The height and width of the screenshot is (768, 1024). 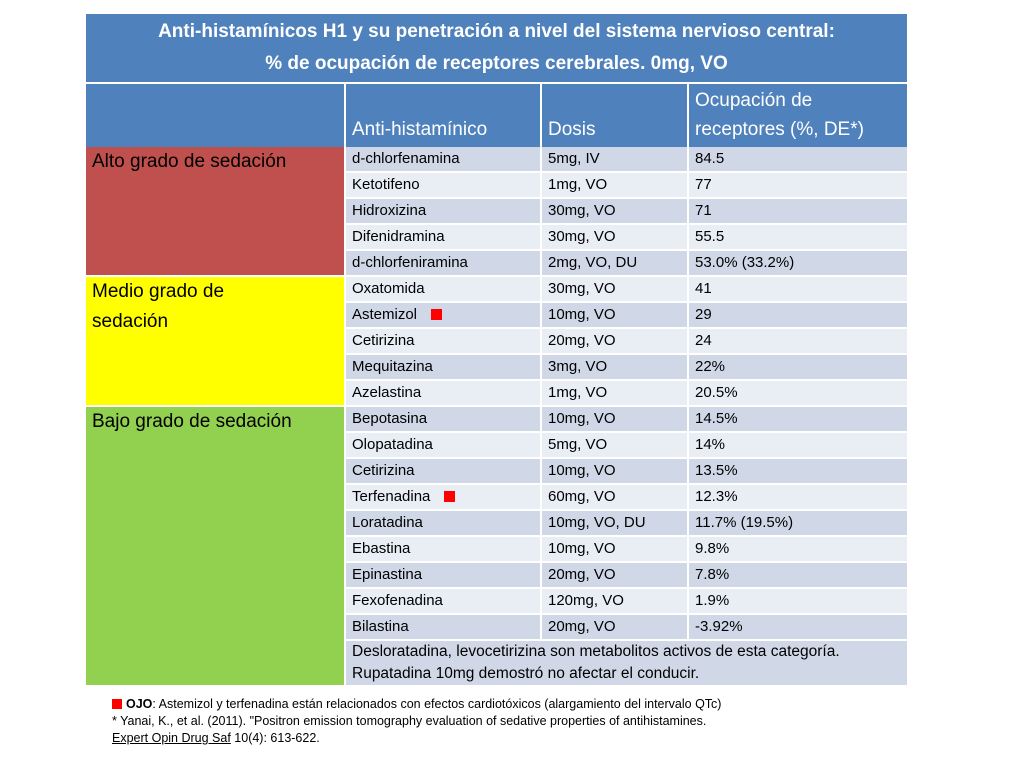 What do you see at coordinates (387, 392) in the screenshot?
I see `drug-name: Azelastina` at bounding box center [387, 392].